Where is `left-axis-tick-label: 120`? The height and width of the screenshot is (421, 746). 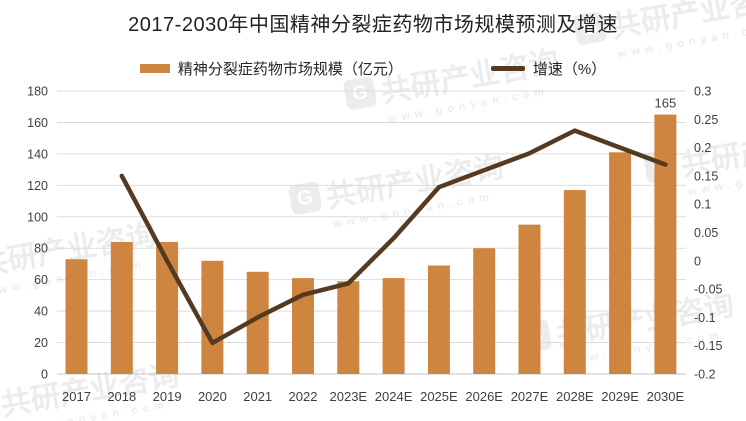 left-axis-tick-label: 120 is located at coordinates (37, 186).